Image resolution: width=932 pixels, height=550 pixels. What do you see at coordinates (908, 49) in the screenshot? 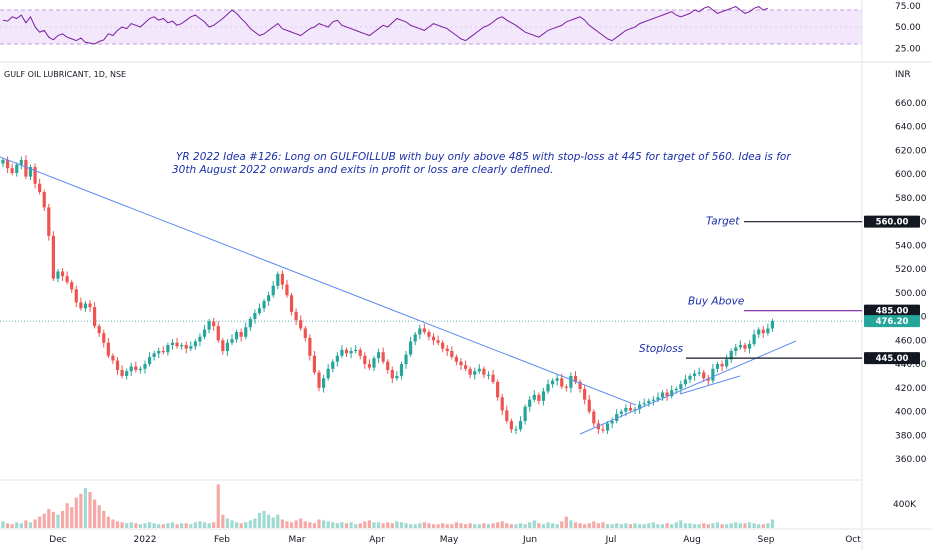
I see `rsi-tick: 25.00` at bounding box center [908, 49].